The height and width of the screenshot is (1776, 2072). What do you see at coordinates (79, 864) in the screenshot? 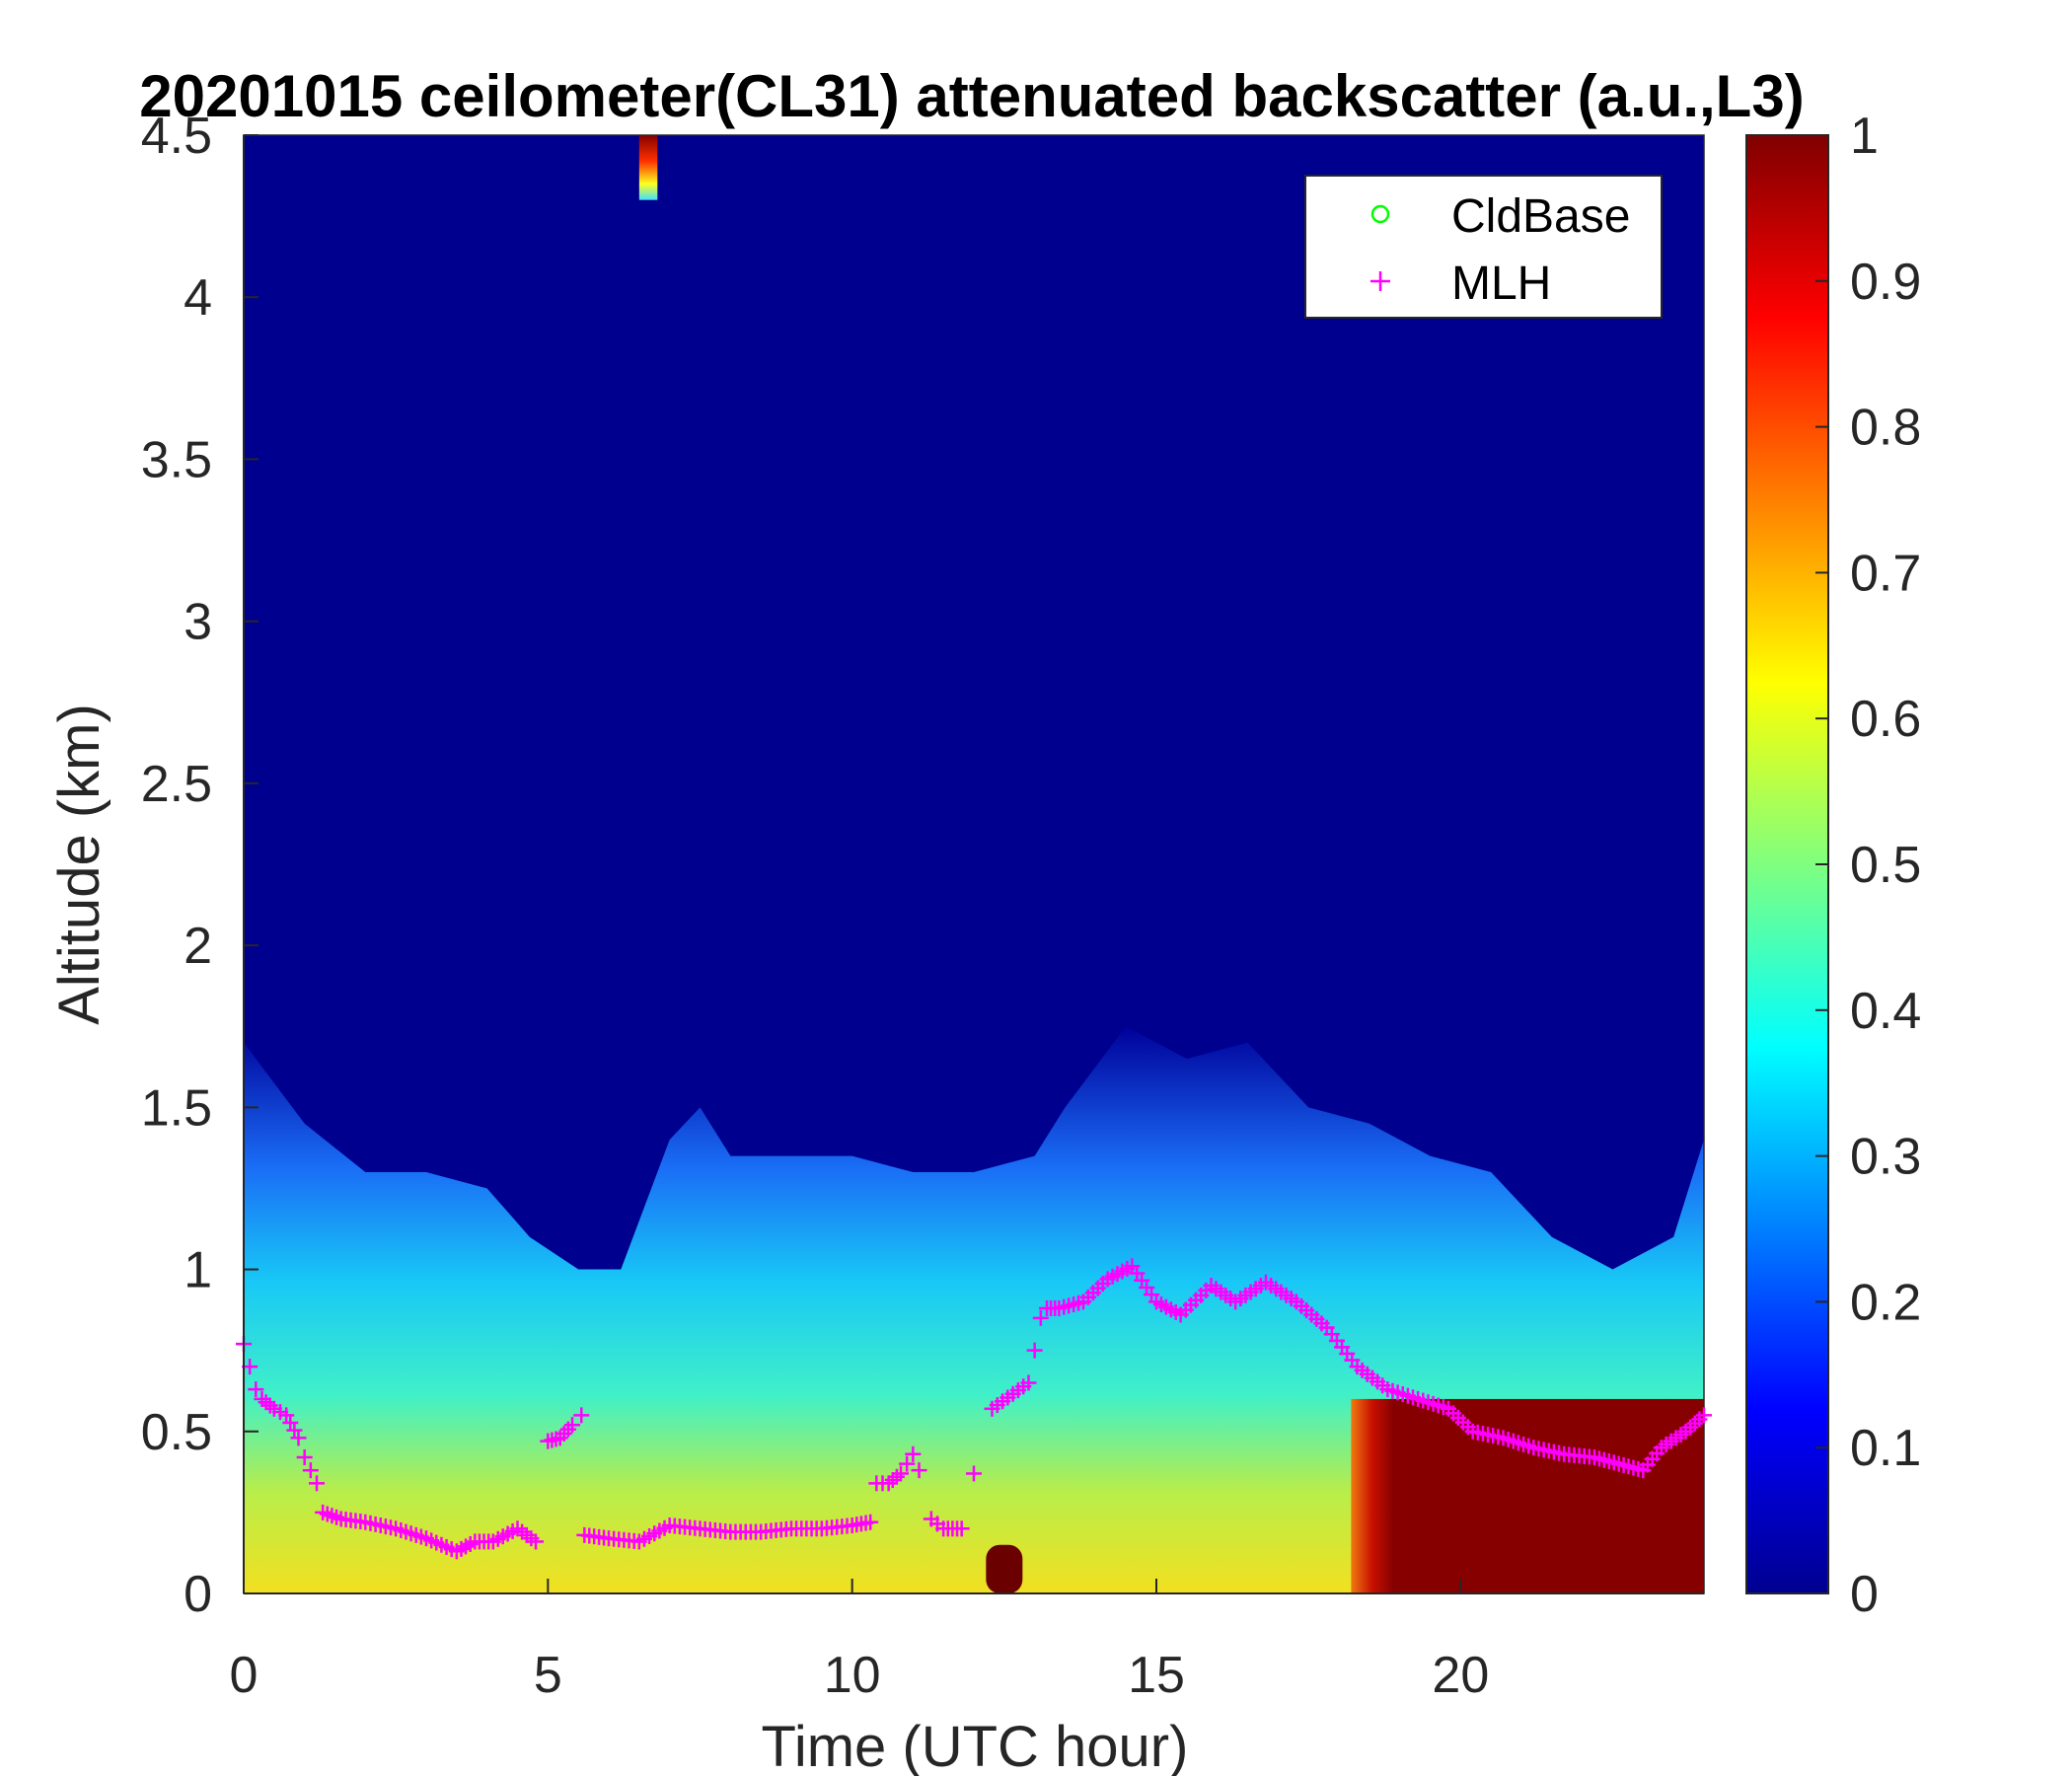
I see `y-axis-label: Altitude (km)` at bounding box center [79, 864].